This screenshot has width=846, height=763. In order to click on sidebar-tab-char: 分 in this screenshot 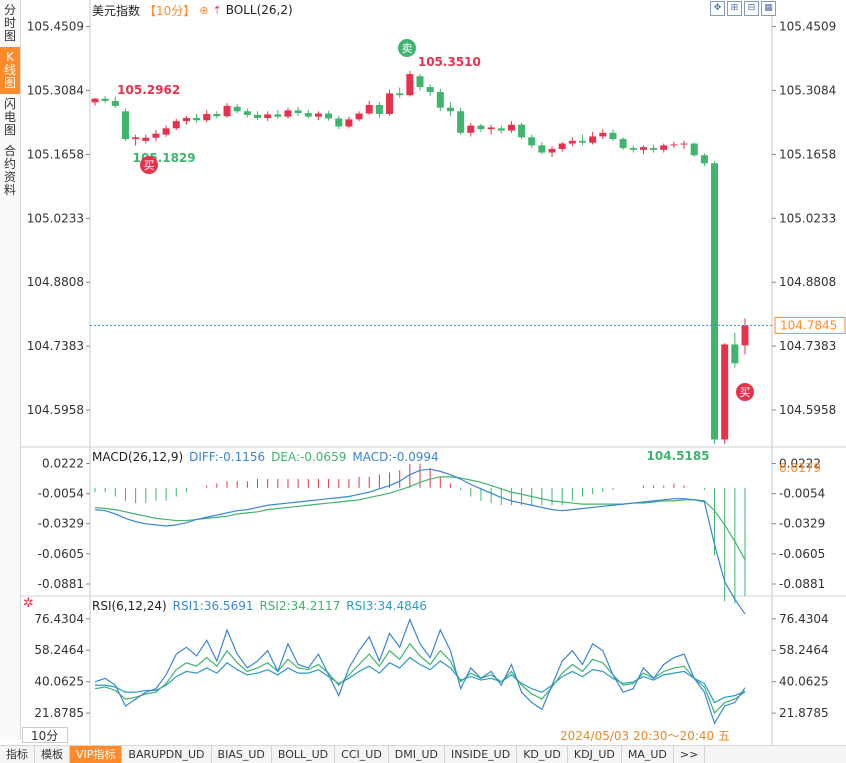, I will do `click(9, 10)`.